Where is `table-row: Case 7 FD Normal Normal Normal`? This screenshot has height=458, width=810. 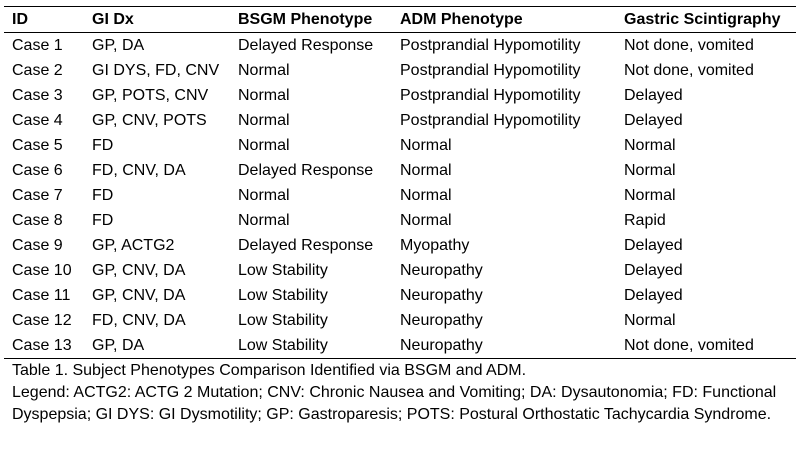
table-row: Case 7 FD Normal Normal Normal is located at coordinates (400, 195).